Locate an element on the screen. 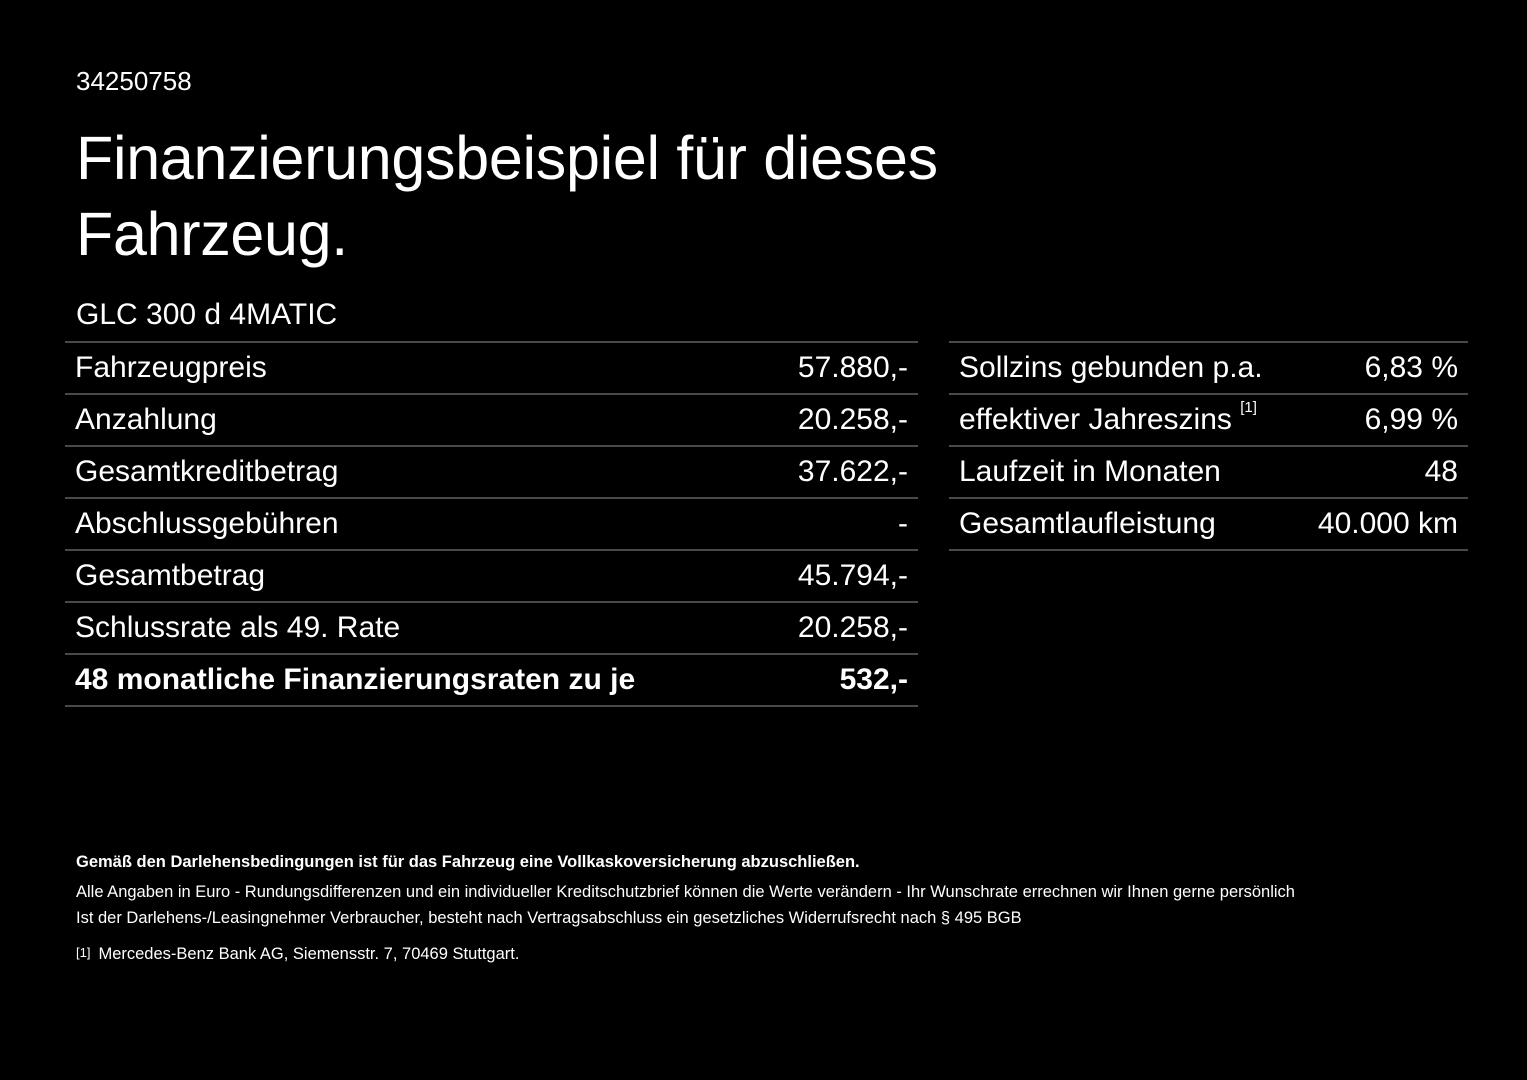  row-label: effektiver Jahreszins is located at coordinates (1095, 419).